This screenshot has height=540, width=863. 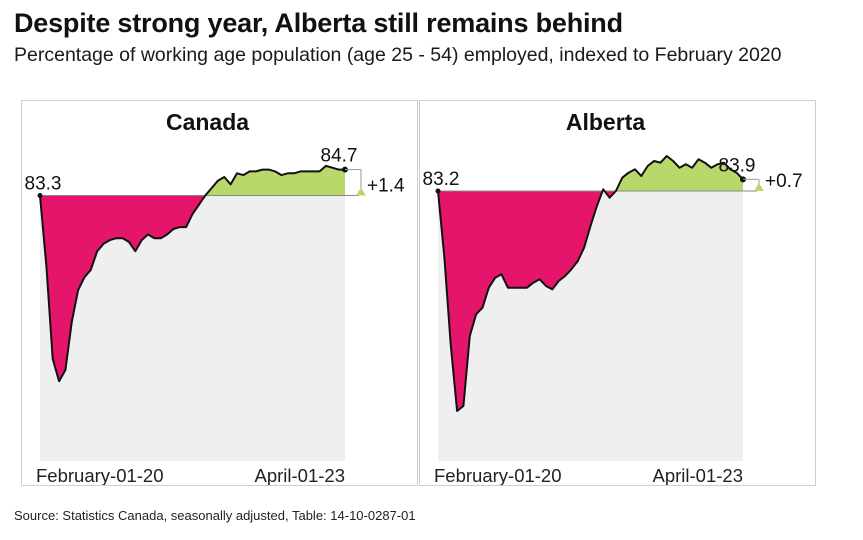 I want to click on change-label: +1.4, so click(x=386, y=186).